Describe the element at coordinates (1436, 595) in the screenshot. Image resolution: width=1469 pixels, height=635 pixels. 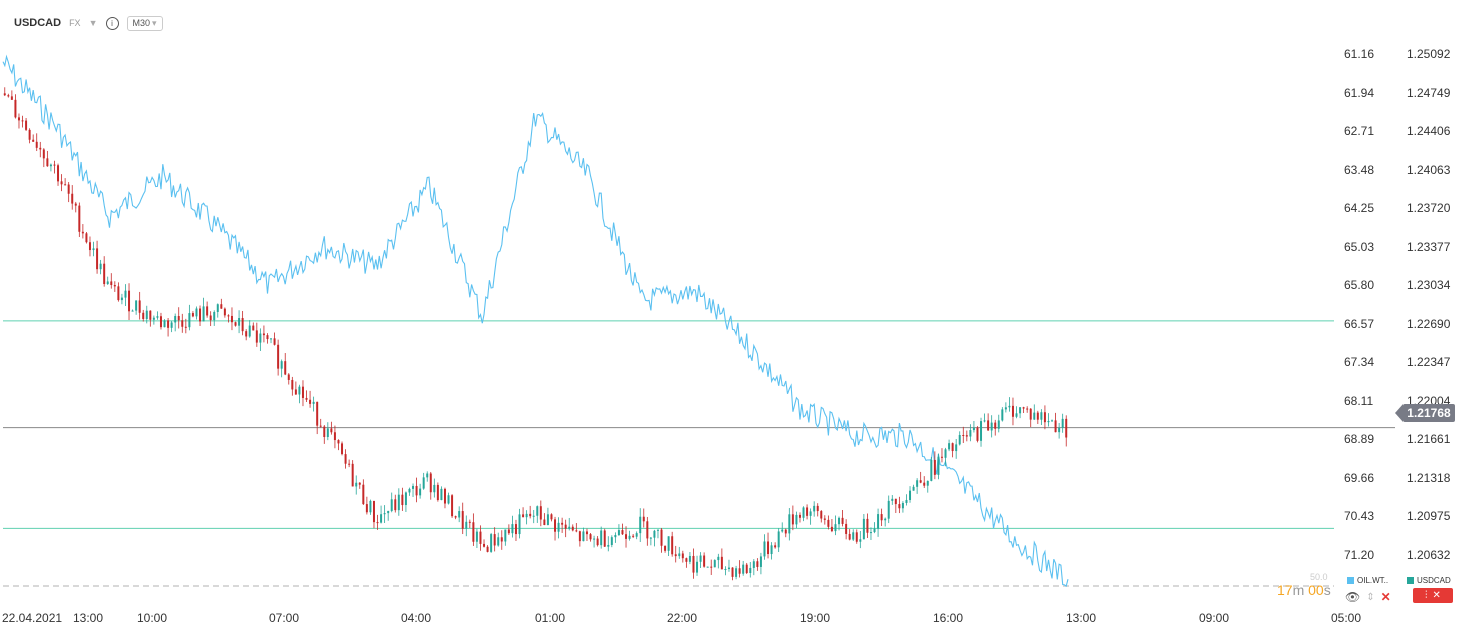
I see `remove-series-icon: ✕` at that location.